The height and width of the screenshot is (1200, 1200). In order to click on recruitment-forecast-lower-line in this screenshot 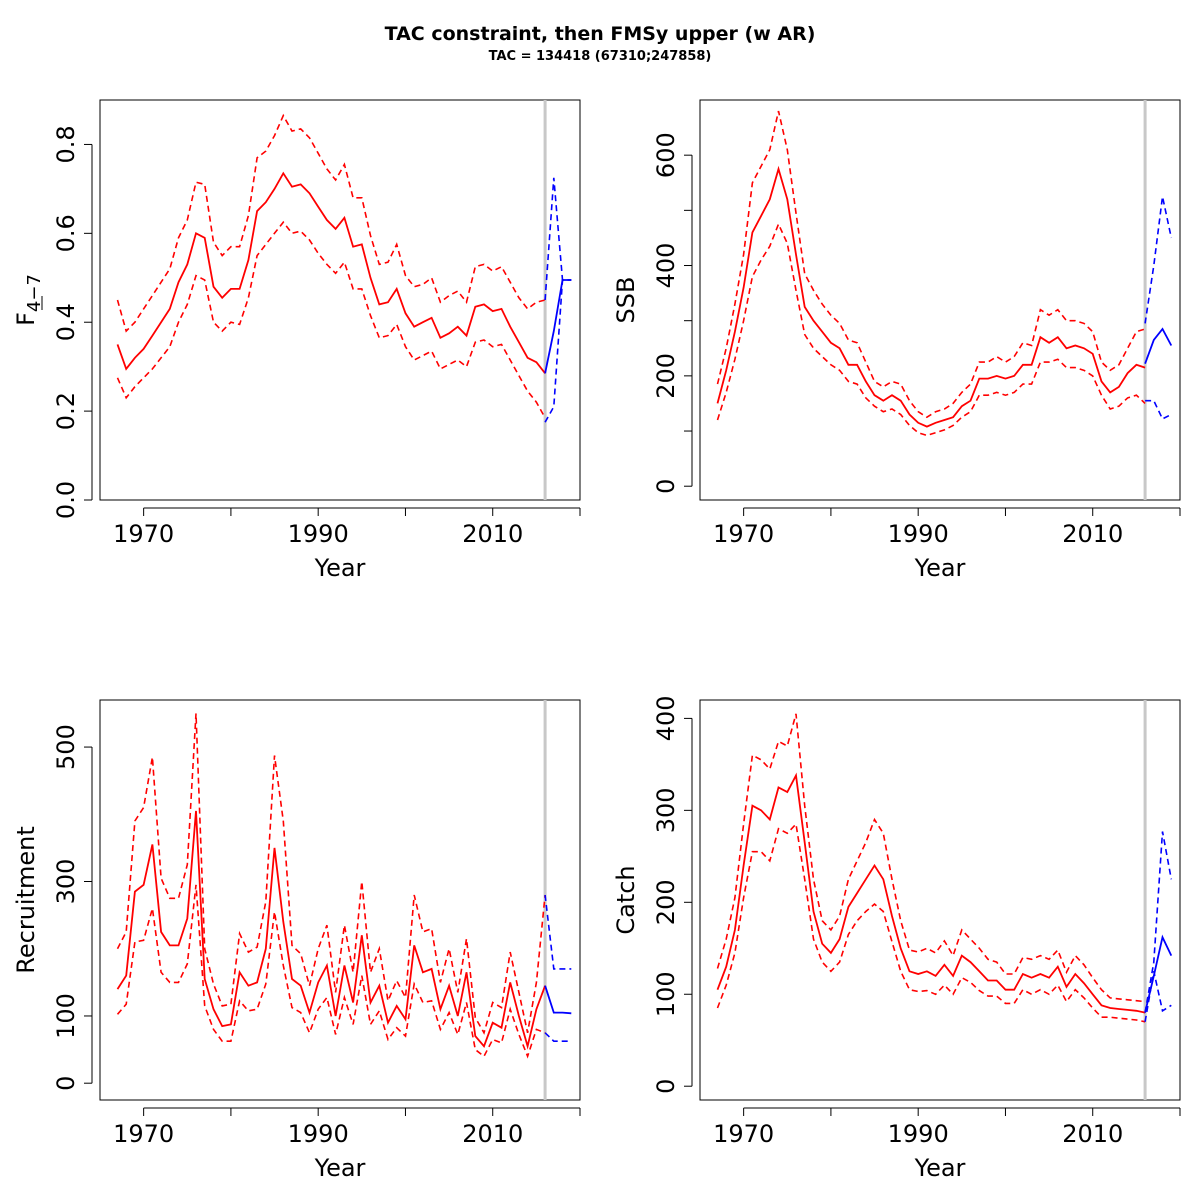, I will do `click(558, 1037)`.